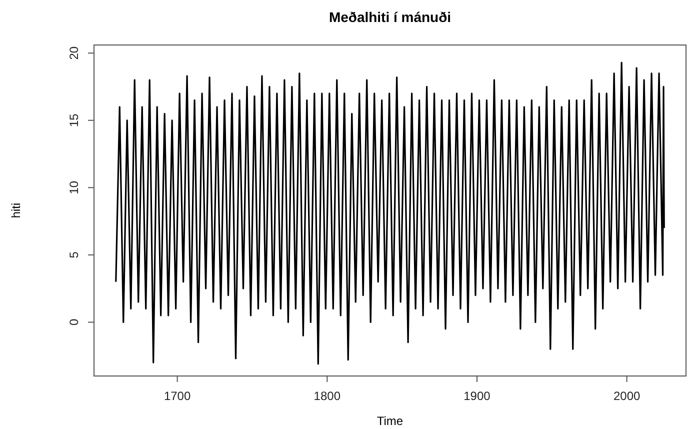  Describe the element at coordinates (327, 396) in the screenshot. I see `x-tick-label: 1800` at that location.